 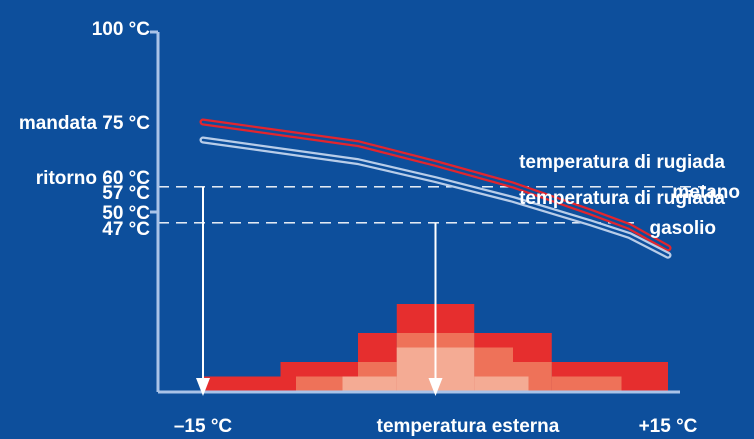 What do you see at coordinates (126, 193) in the screenshot?
I see `y-tick-label-3: 57 °C` at bounding box center [126, 193].